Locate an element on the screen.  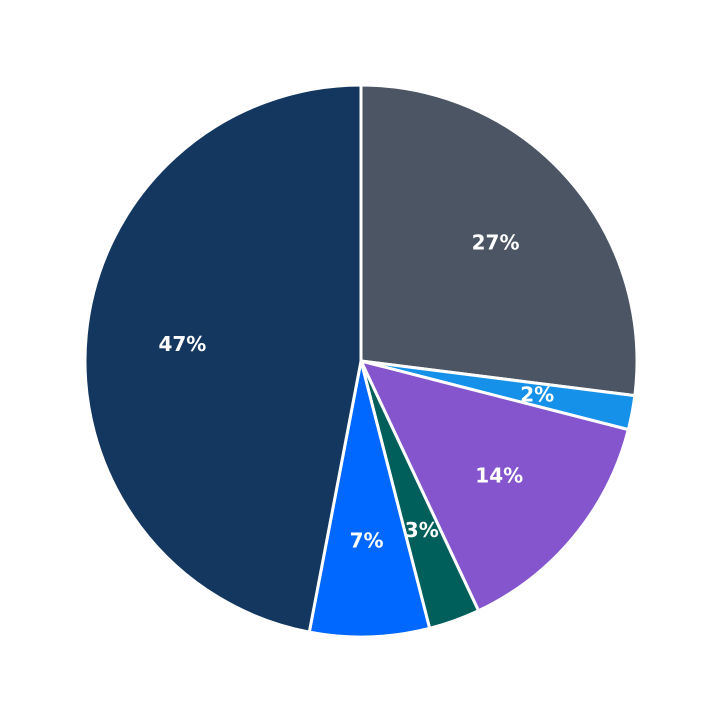
slice-label: 14% is located at coordinates (499, 475).